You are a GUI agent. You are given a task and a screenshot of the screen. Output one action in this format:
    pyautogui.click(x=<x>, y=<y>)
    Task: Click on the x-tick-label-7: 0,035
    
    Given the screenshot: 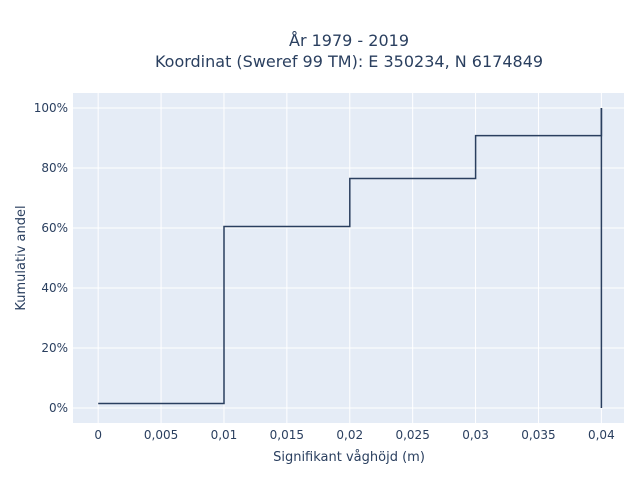 What is the action you would take?
    pyautogui.click(x=538, y=435)
    